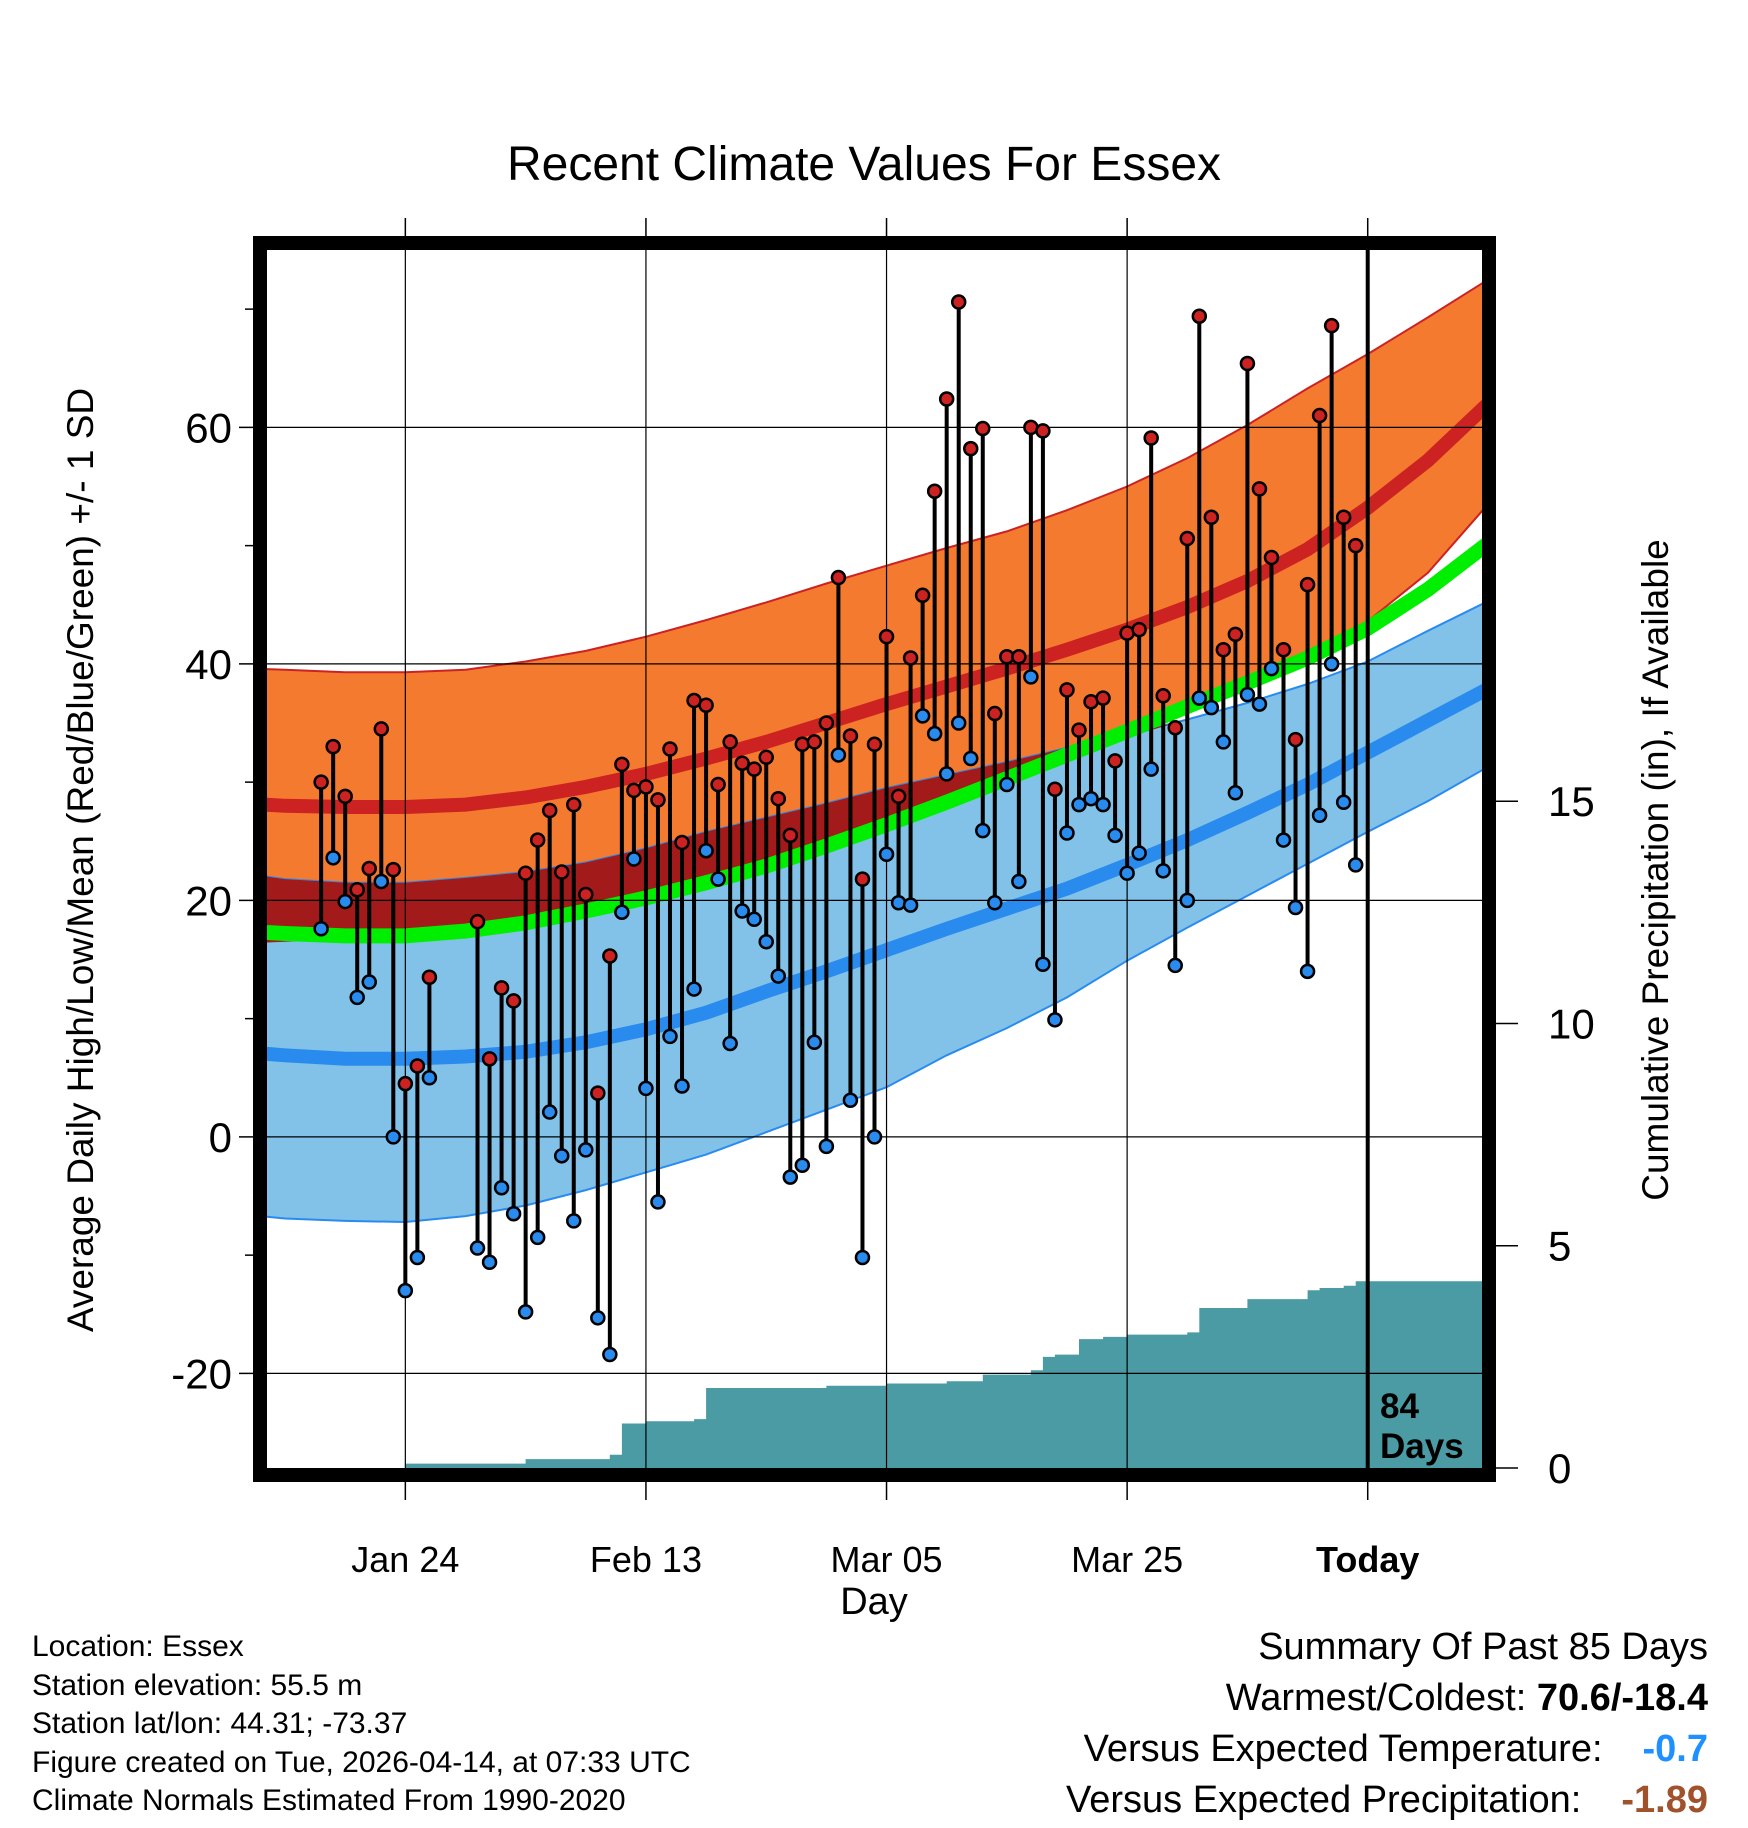  I want to click on elevation-text: Station elevation: 55.5 m, so click(197, 1685).